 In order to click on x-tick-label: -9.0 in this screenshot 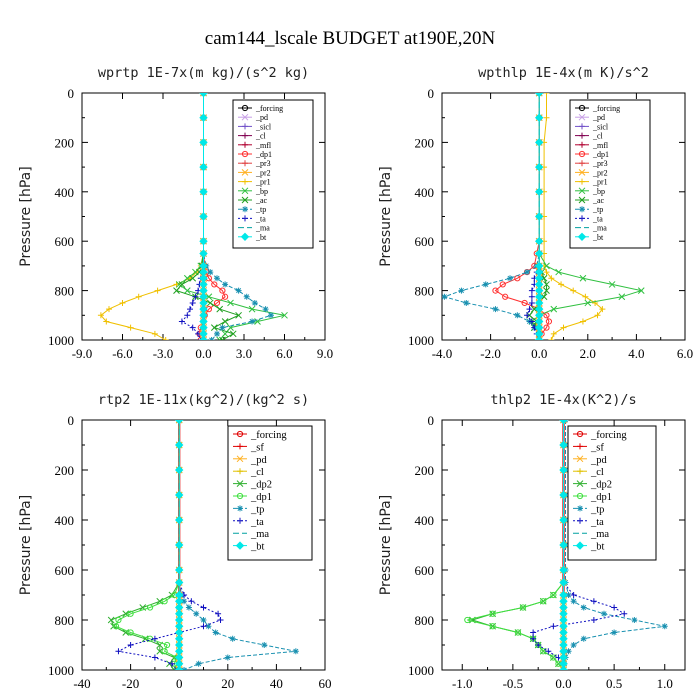, I will do `click(82, 353)`.